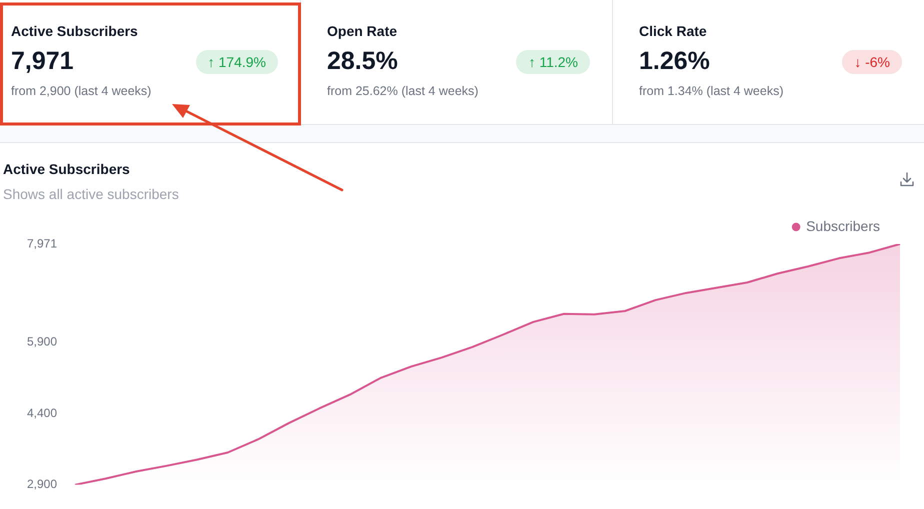 The image size is (924, 509). I want to click on y-tick-label: 5,900, so click(42, 341).